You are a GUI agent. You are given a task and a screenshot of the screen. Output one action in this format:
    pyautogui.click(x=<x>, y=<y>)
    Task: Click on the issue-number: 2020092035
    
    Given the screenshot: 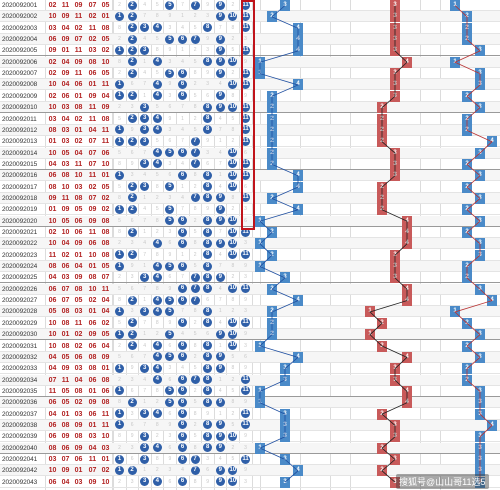 What is the action you would take?
    pyautogui.click(x=20, y=391)
    